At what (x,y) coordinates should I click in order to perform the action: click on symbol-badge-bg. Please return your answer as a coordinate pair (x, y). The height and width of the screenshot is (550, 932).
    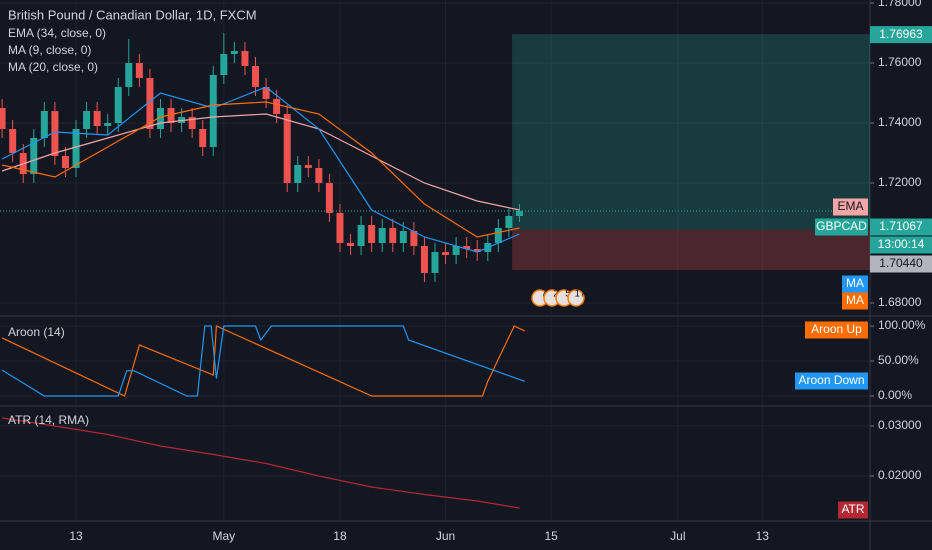
    Looking at the image, I should click on (841, 227).